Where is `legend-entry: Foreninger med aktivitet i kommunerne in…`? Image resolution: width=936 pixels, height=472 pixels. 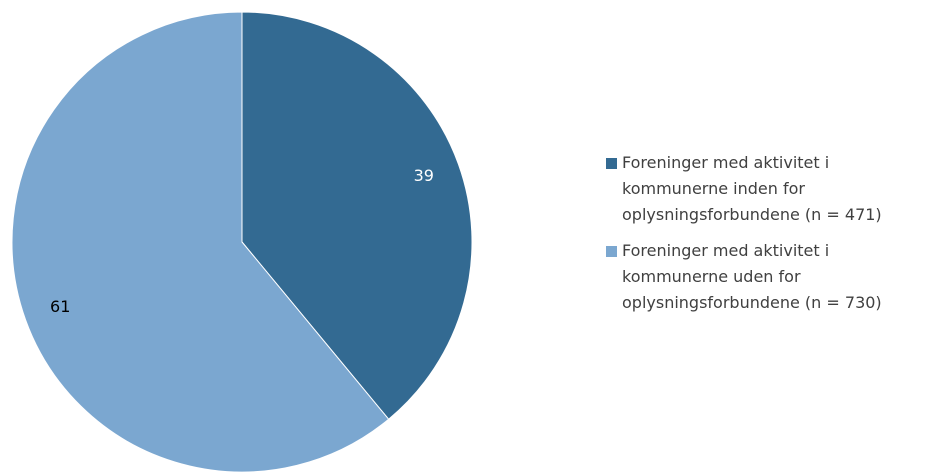 legend-entry: Foreninger med aktivitet i kommunerne in… is located at coordinates (771, 189).